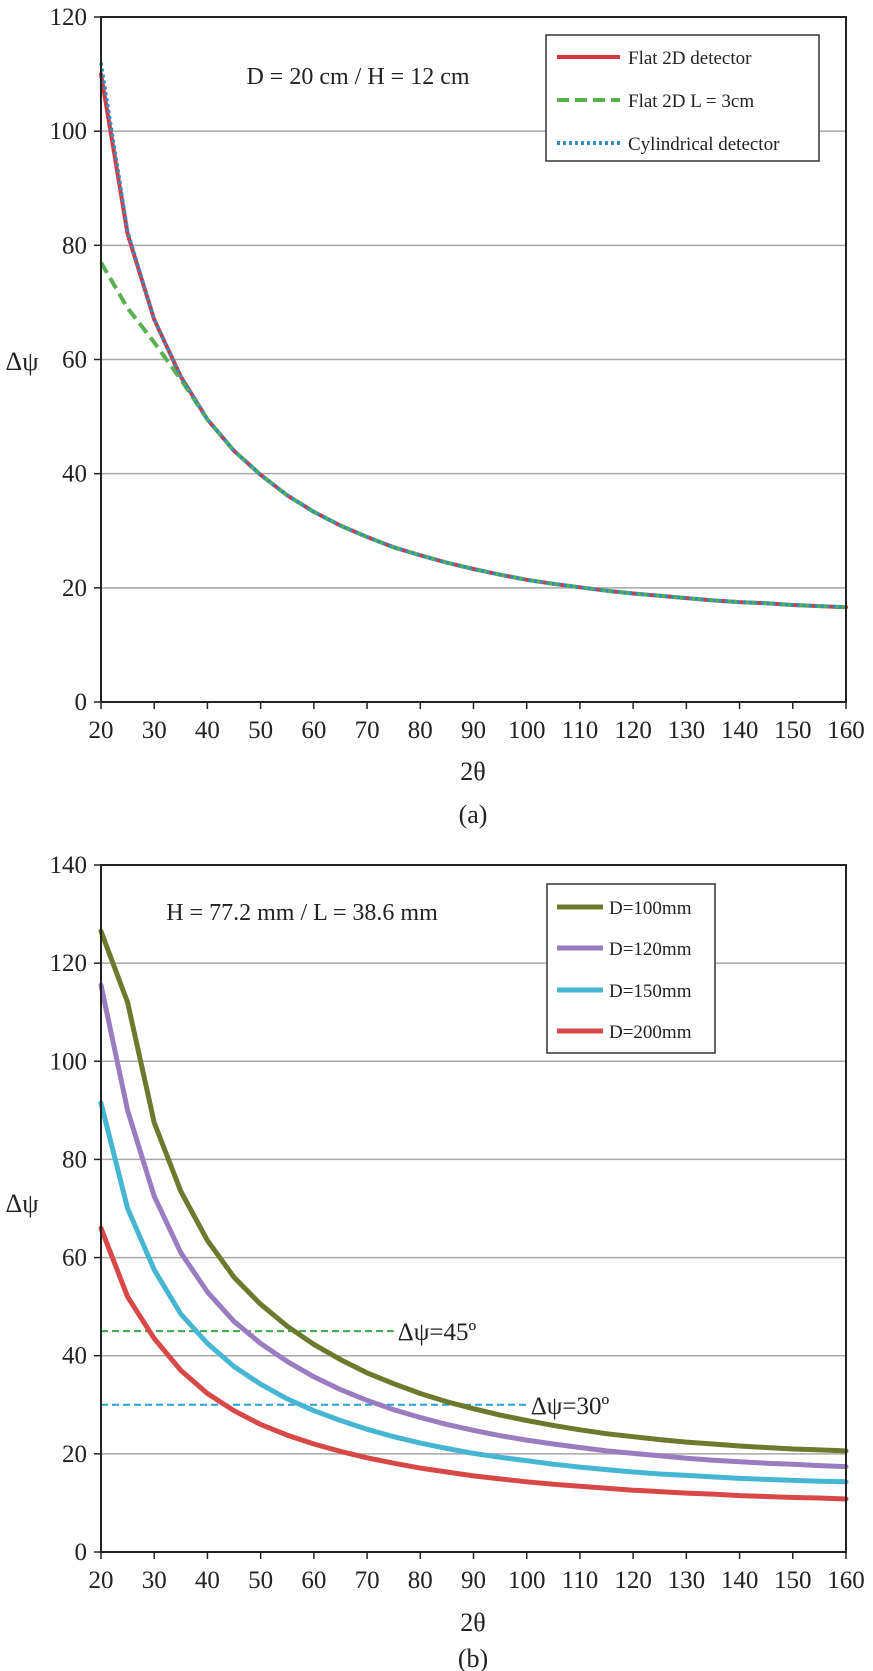  Describe the element at coordinates (472, 1622) in the screenshot. I see `x-axis-label-b: 2θ` at that location.